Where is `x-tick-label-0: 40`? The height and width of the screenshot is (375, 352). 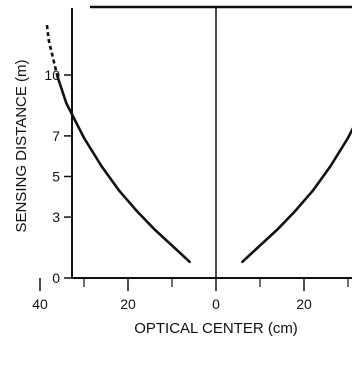 x-tick-label-0: 40 is located at coordinates (40, 304).